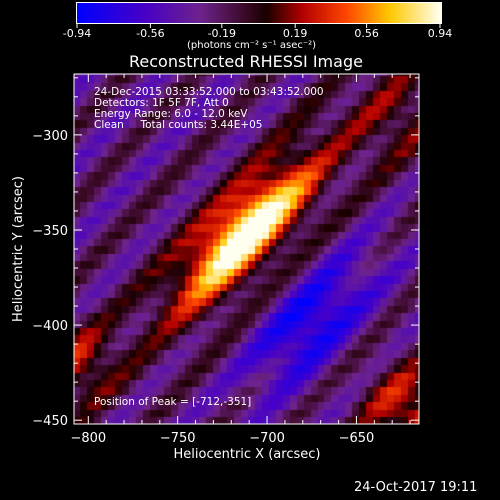 The width and height of the screenshot is (500, 500). Describe the element at coordinates (178, 438) in the screenshot. I see `x-tick-label: −750` at that location.